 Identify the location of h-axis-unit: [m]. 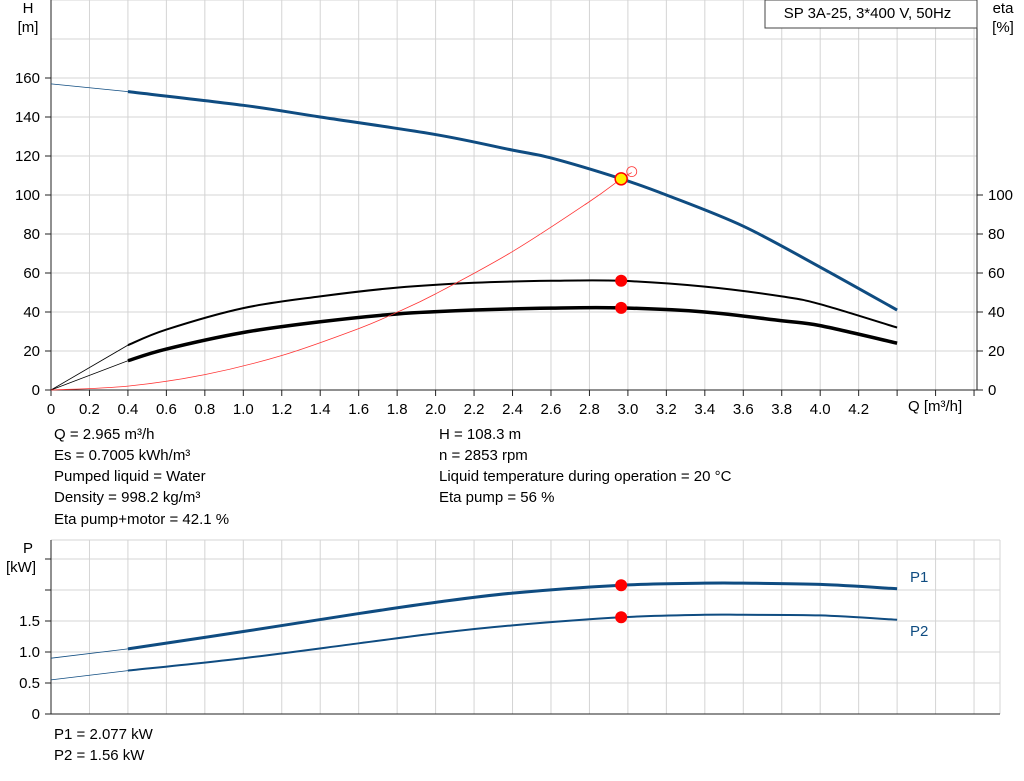
(28, 27).